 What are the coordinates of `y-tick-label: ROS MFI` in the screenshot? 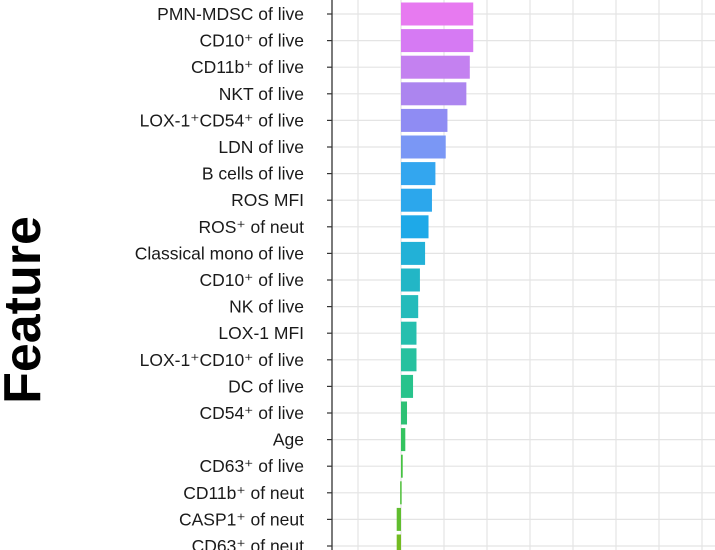 It's located at (267, 200).